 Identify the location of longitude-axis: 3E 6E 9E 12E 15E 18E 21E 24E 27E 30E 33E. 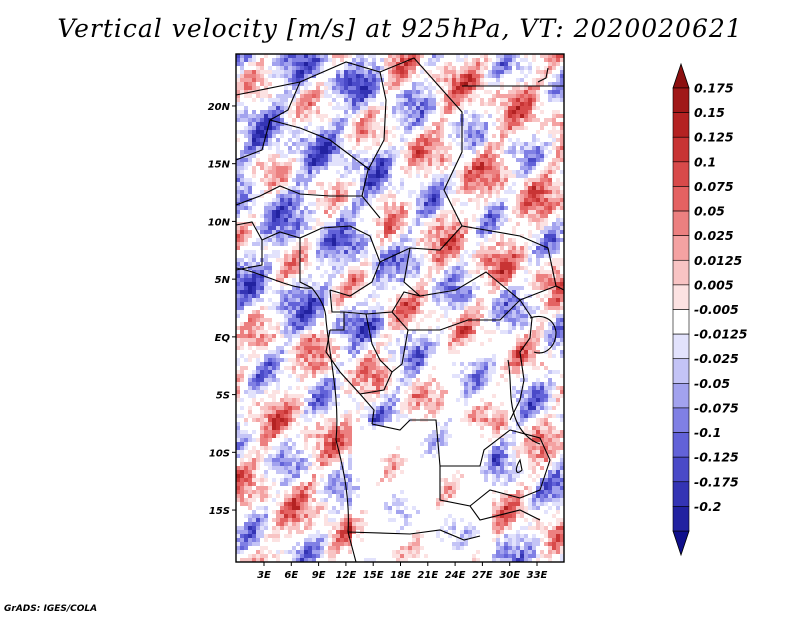
(402, 571).